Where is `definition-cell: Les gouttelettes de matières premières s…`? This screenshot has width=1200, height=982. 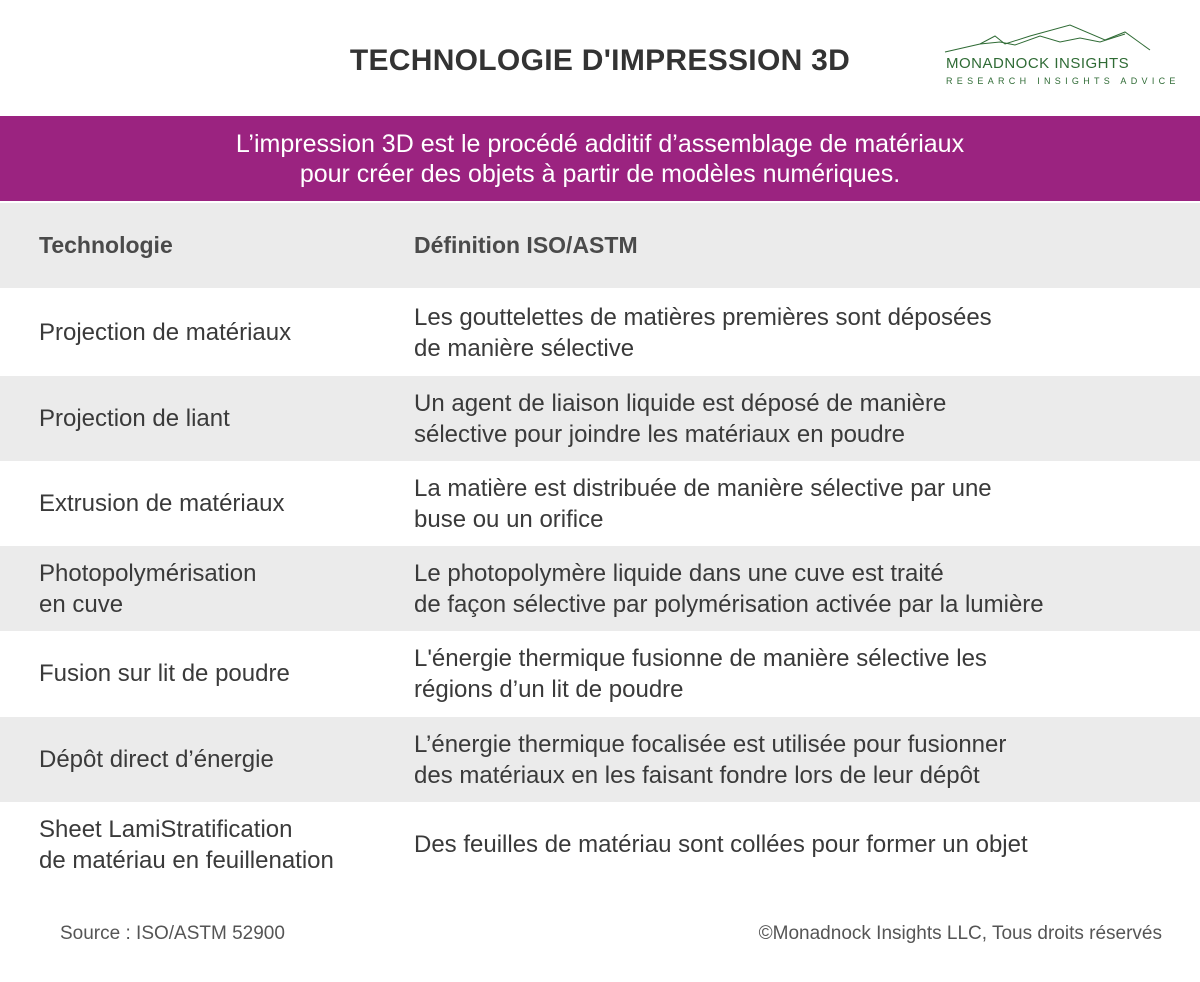
definition-cell: Les gouttelettes de matières premières s… is located at coordinates (703, 332).